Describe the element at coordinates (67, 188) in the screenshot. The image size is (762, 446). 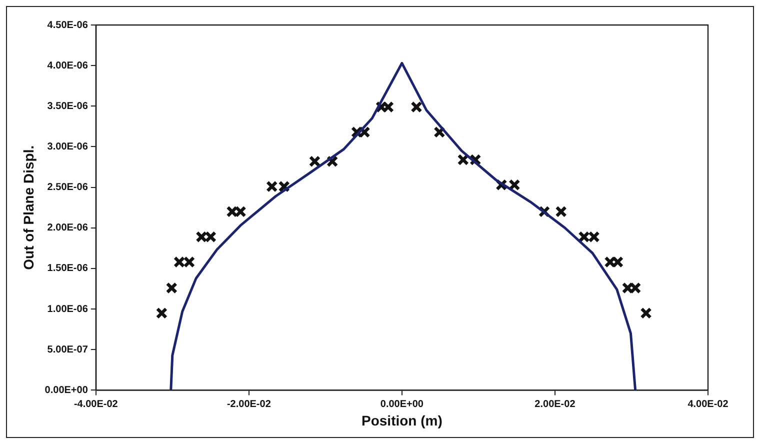
I see `y-tick-label: 2.50E-06` at that location.